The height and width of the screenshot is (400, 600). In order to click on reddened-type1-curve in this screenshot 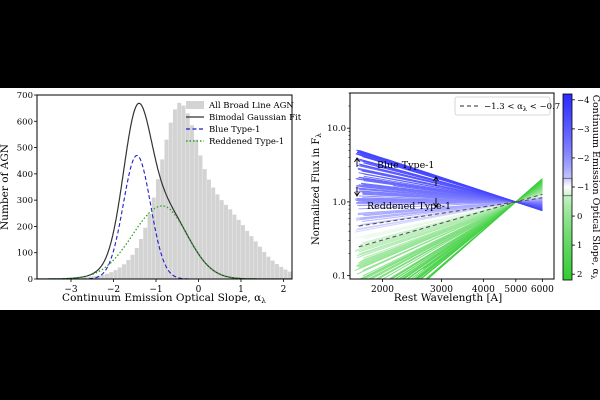, I will do `click(164, 242)`.